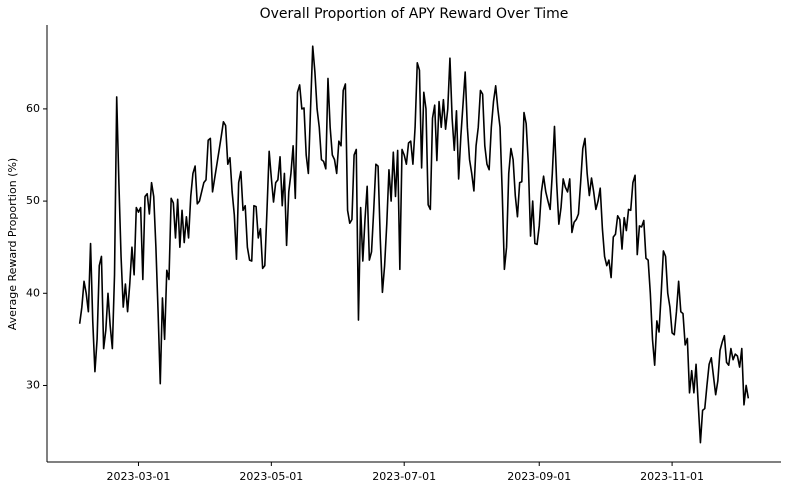  I want to click on x-tick-label: 2023-11-01, so click(672, 476).